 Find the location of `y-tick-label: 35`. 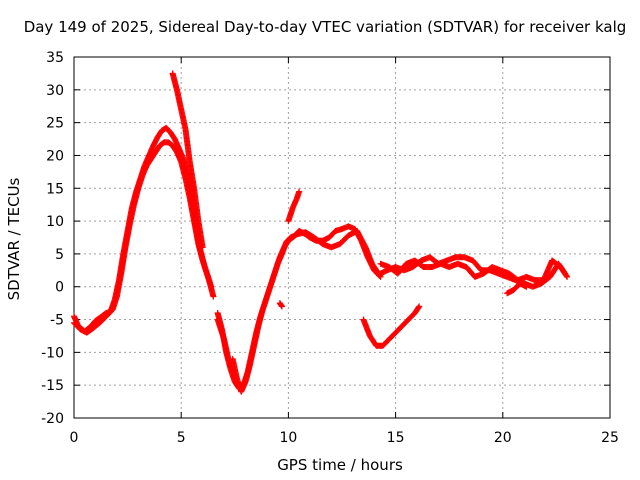

y-tick-label: 35 is located at coordinates (55, 58).